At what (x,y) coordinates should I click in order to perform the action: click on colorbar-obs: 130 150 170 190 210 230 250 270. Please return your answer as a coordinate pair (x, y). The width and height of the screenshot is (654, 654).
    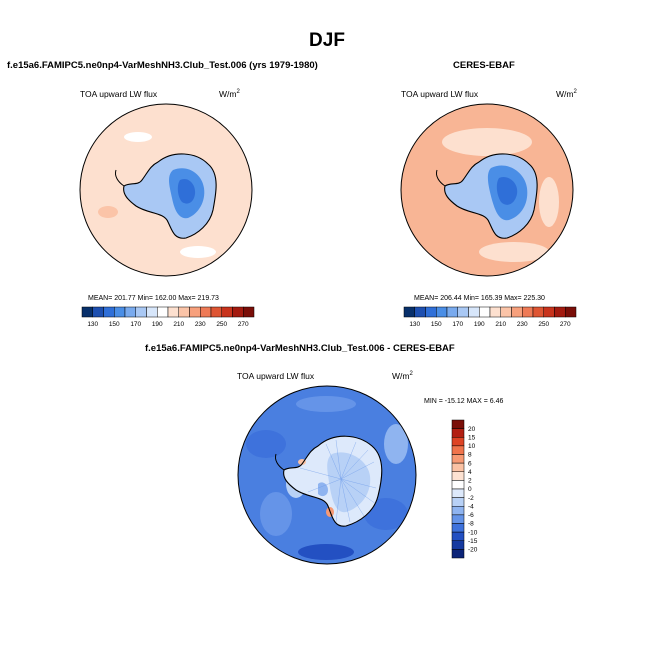
    Looking at the image, I should click on (490, 317).